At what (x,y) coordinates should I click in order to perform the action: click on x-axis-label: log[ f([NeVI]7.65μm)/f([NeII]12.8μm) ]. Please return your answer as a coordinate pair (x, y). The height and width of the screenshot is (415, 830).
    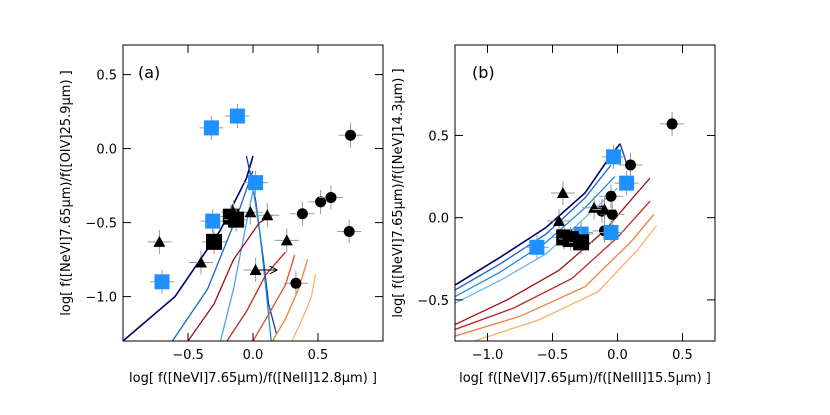
    Looking at the image, I should click on (253, 378).